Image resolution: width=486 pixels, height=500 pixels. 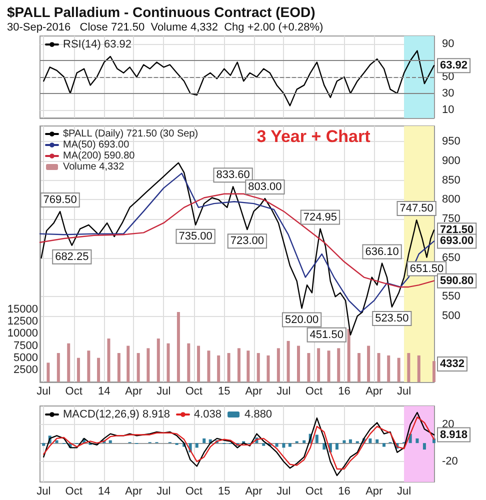 I want to click on legend-label: MA(200) 590.80, so click(x=99, y=156).